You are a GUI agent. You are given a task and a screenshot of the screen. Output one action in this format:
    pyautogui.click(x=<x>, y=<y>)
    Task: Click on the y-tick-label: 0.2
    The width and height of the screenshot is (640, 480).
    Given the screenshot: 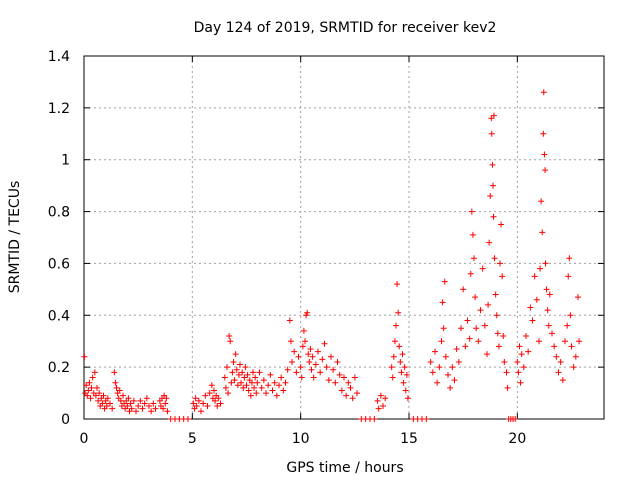 What is the action you would take?
    pyautogui.click(x=59, y=368)
    